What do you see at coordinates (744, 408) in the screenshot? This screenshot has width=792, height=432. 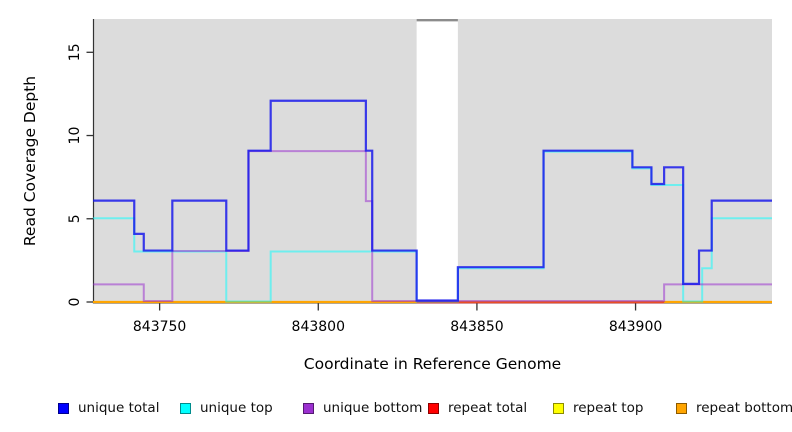 I see `legend-label: repeat bottom` at bounding box center [744, 408].